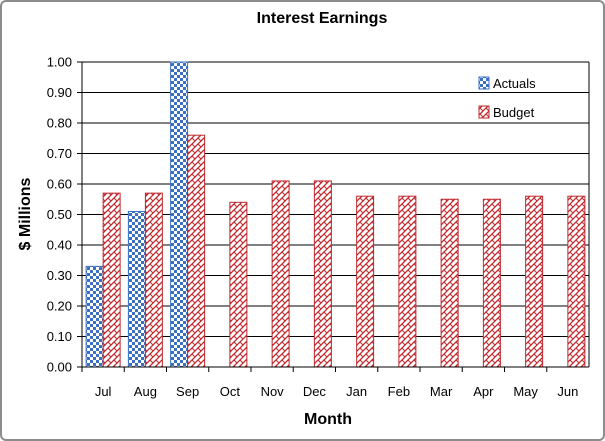 The height and width of the screenshot is (441, 605). What do you see at coordinates (483, 391) in the screenshot?
I see `x-tick-label: Apr` at bounding box center [483, 391].